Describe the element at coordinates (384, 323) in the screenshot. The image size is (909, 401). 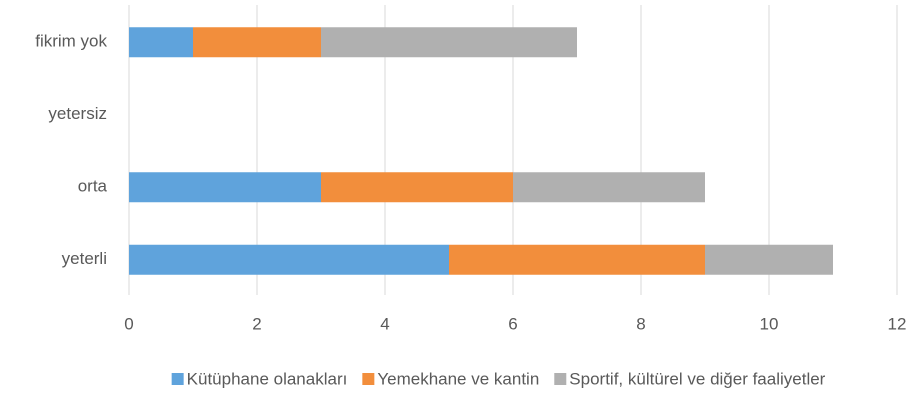
I see `x-tick-label: 4` at that location.